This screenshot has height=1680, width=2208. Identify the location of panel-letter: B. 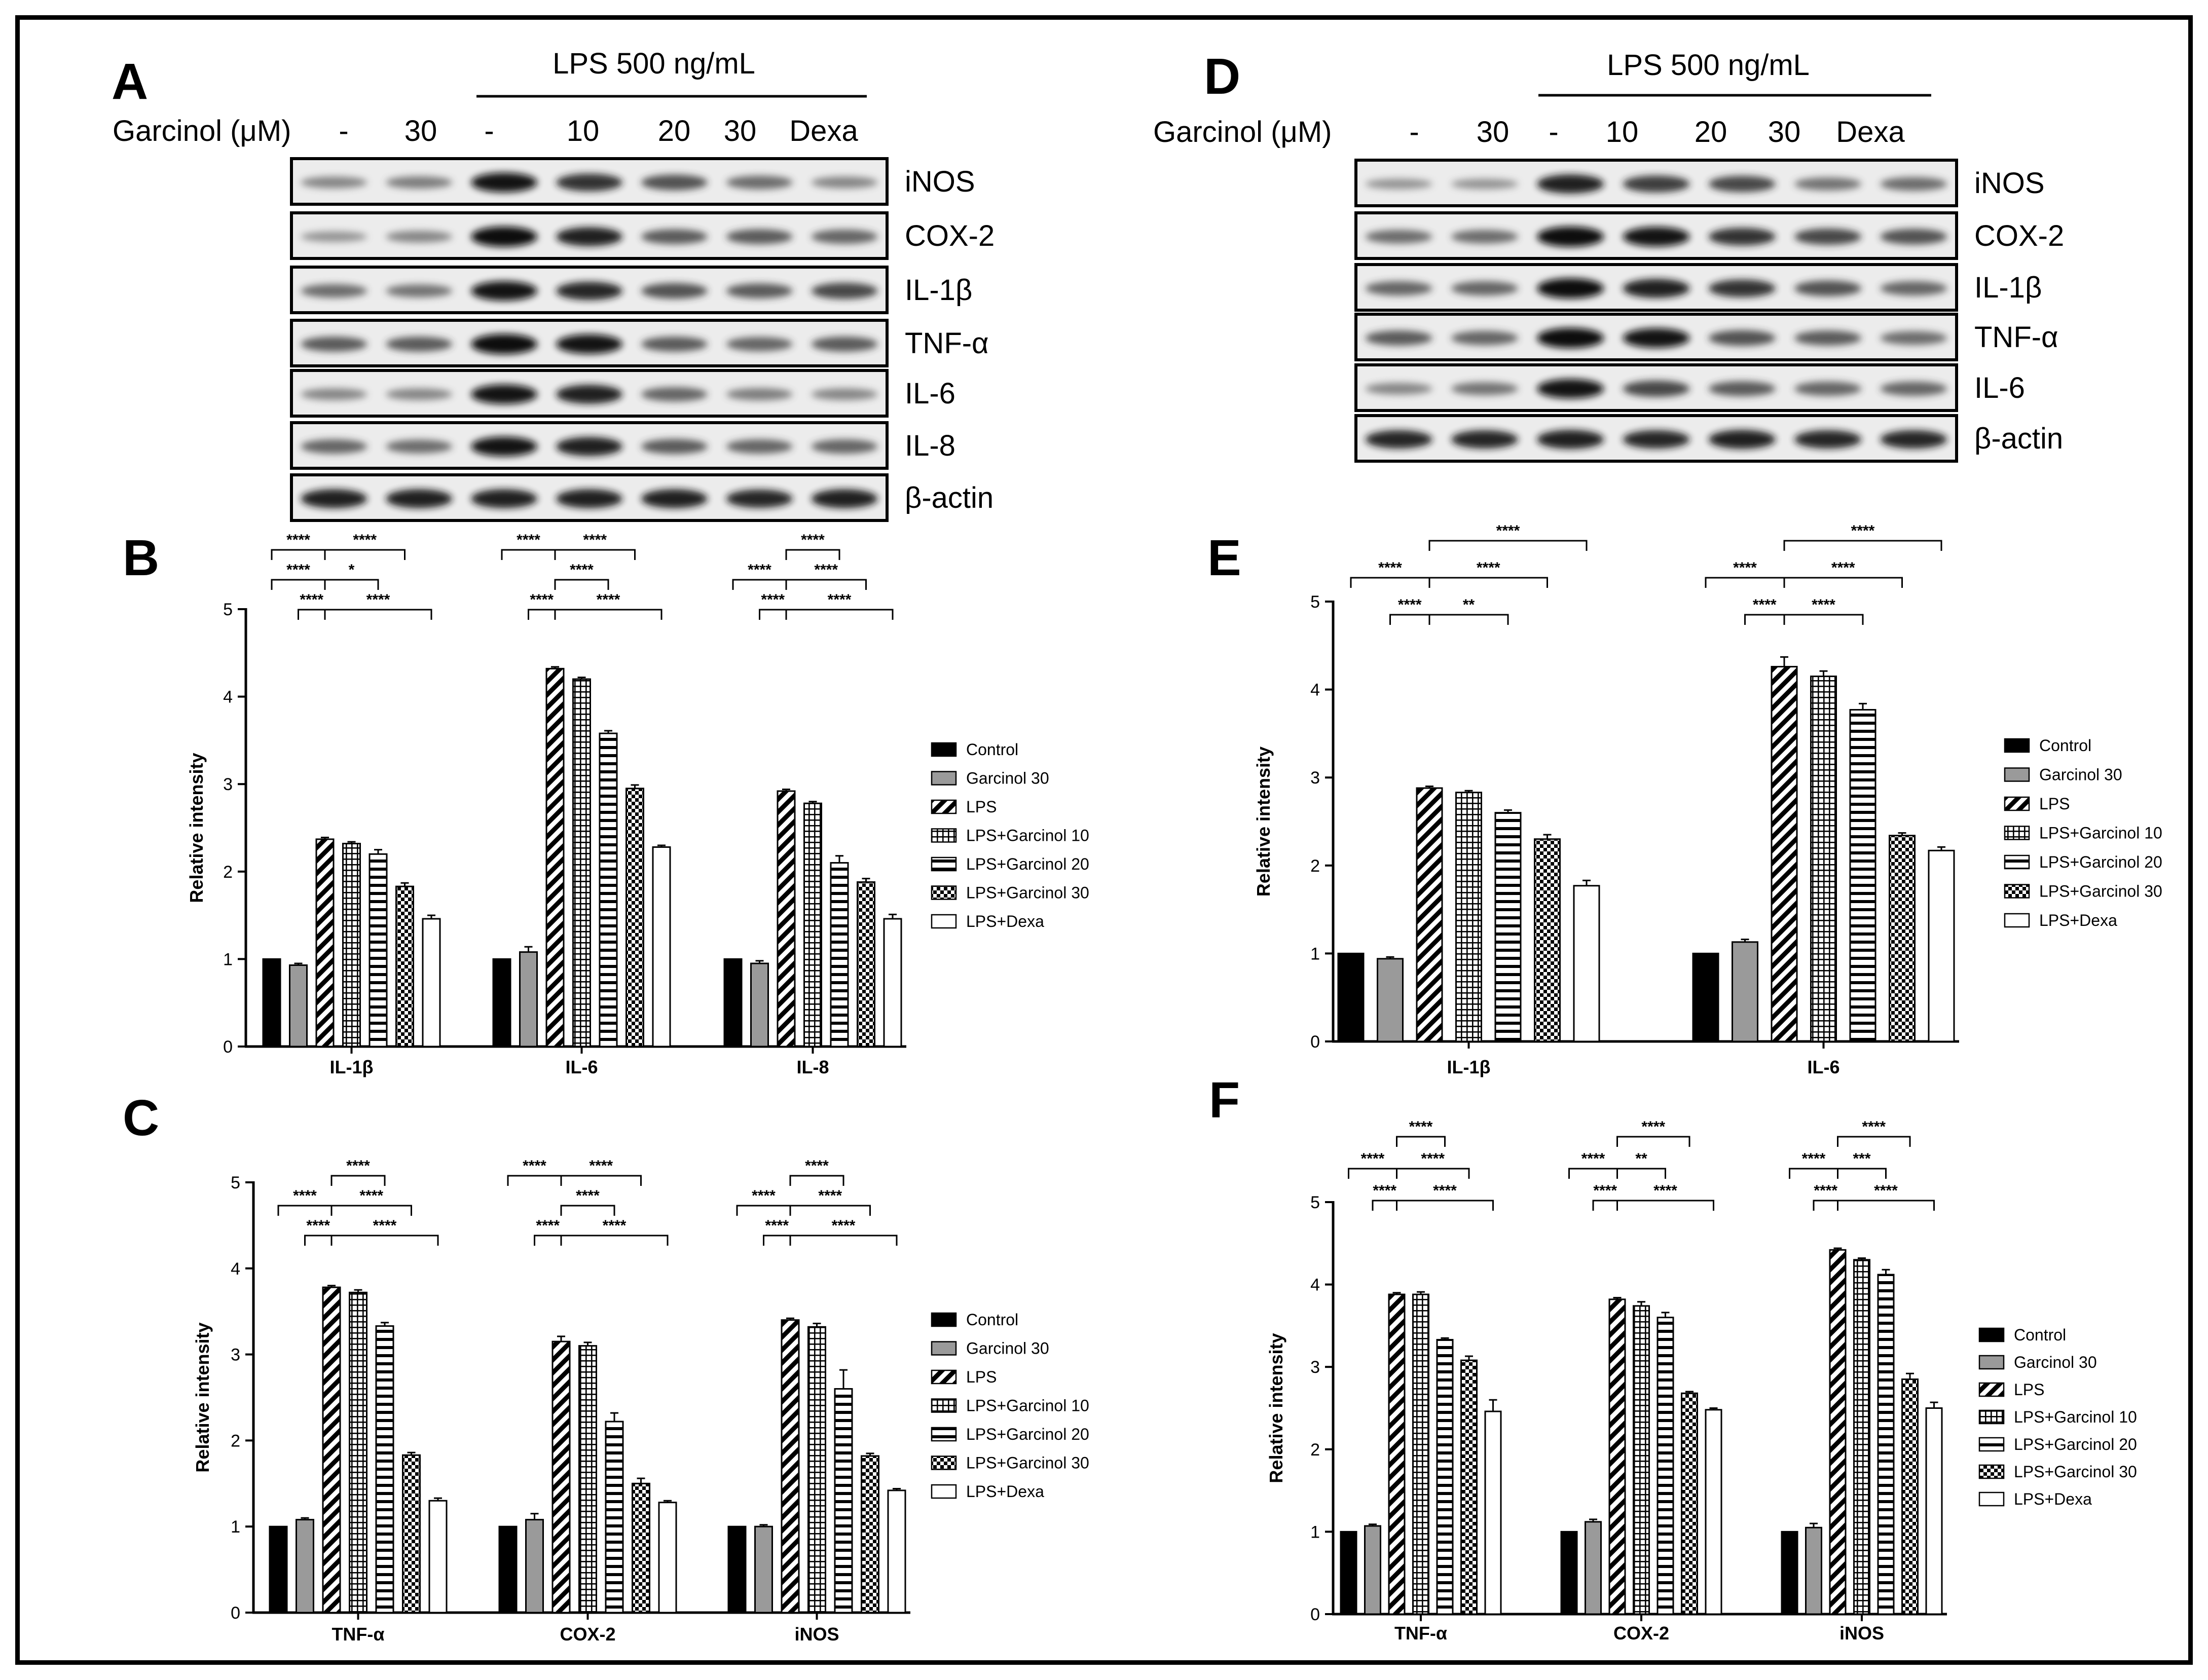
(141, 558).